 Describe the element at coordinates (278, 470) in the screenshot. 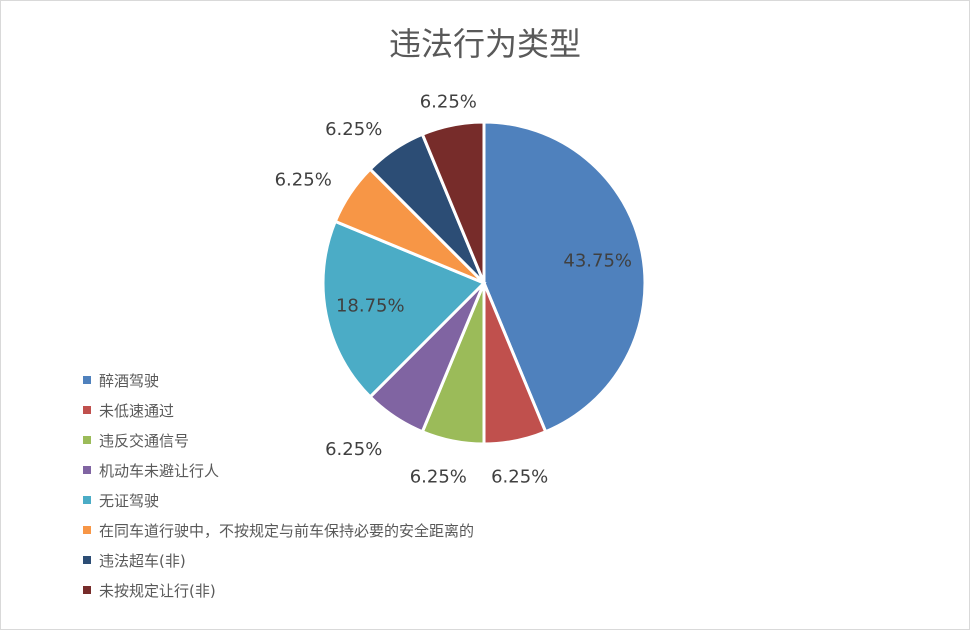

I see `legend-item: 机动车未避让行人` at that location.